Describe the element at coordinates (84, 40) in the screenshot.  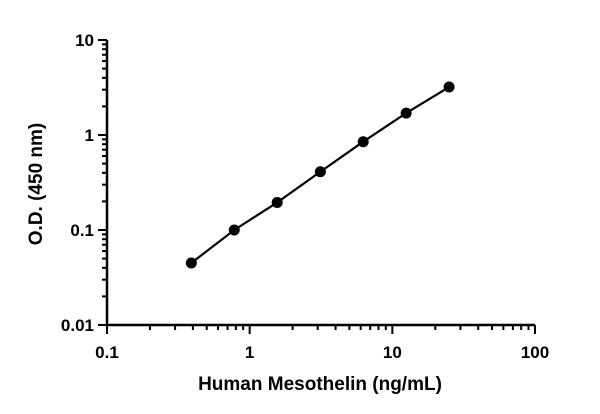
I see `y-tick-label: 10` at that location.